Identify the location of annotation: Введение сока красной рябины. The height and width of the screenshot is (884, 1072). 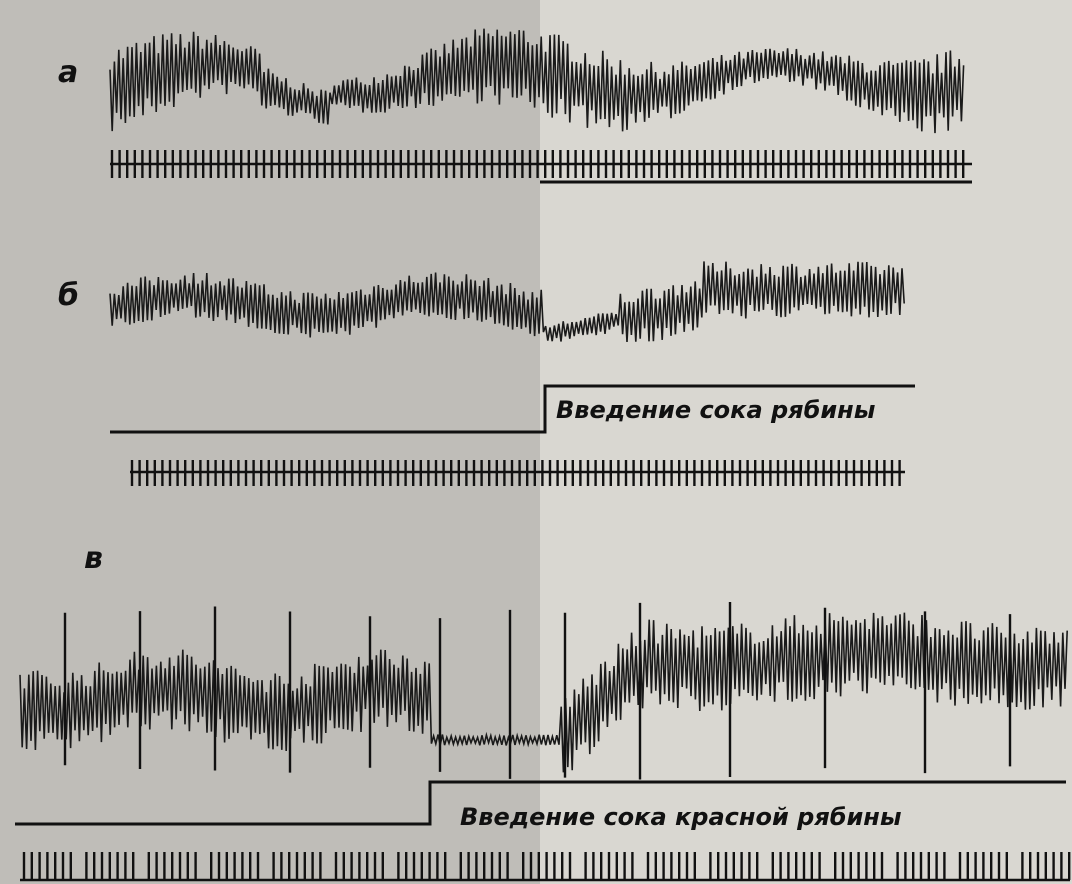
(681, 817).